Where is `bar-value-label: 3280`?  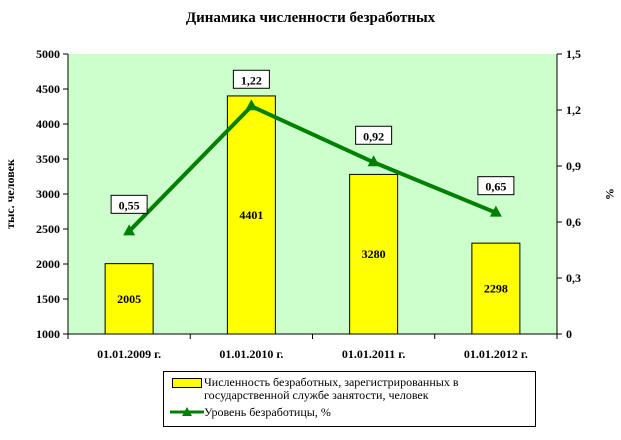 bar-value-label: 3280 is located at coordinates (374, 254).